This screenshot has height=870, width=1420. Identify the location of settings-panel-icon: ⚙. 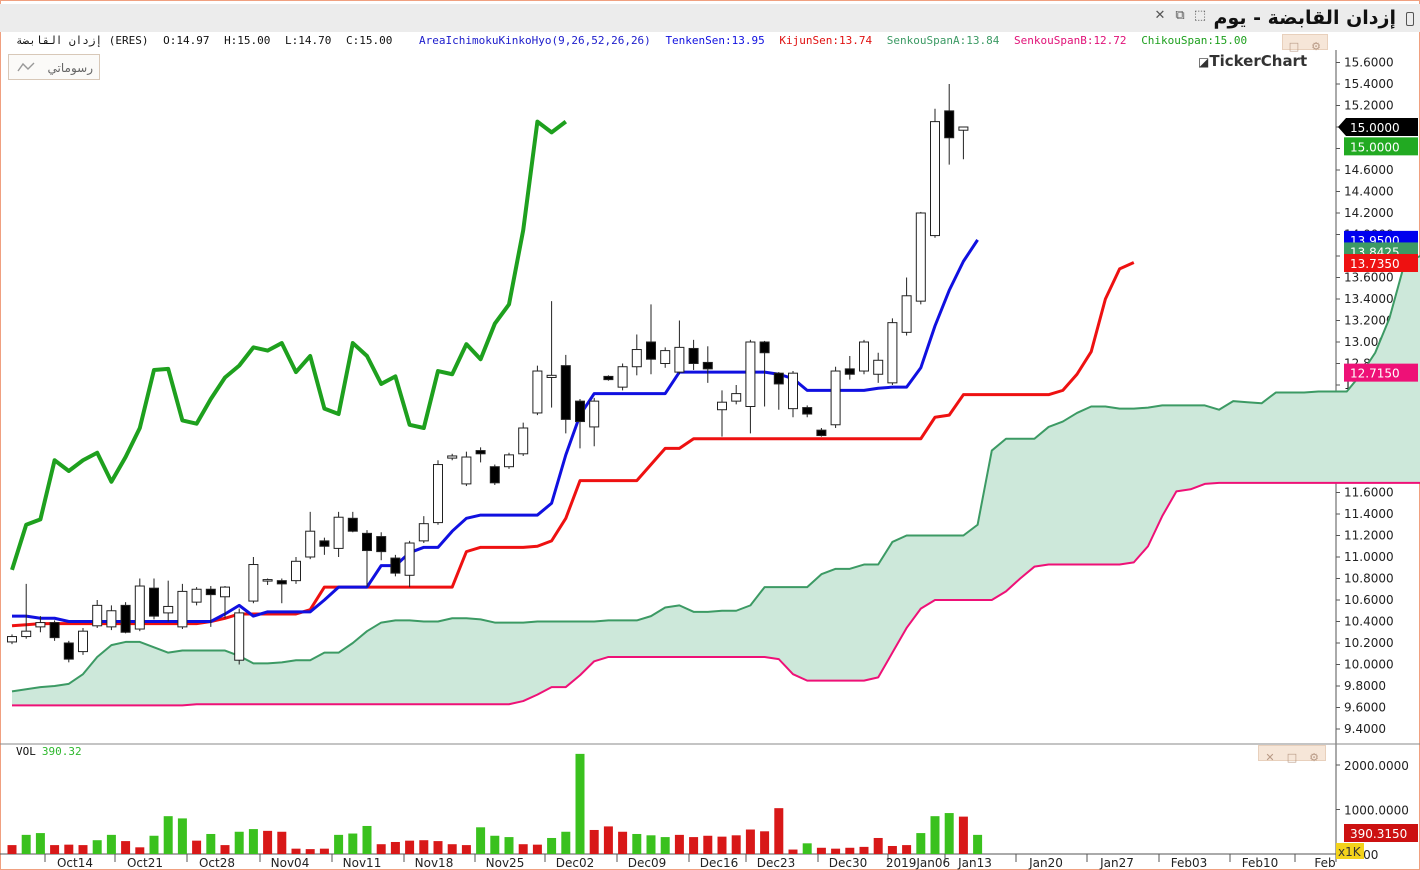
(1314, 757).